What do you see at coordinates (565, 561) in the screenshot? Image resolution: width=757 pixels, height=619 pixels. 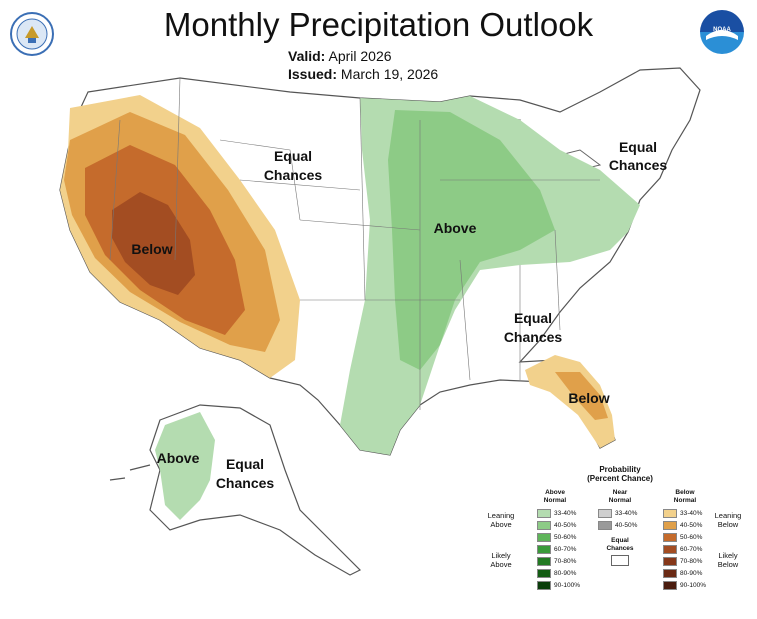 I see `legend-above-range-label: 70-80%` at bounding box center [565, 561].